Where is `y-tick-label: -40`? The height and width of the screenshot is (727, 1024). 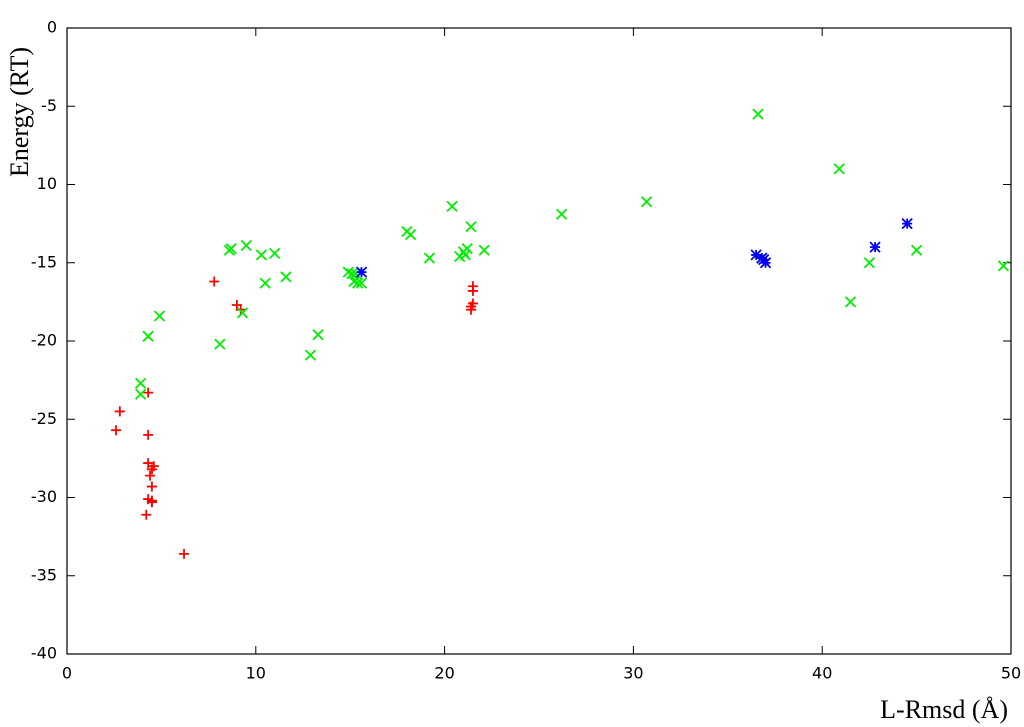
y-tick-label: -40 is located at coordinates (44, 653).